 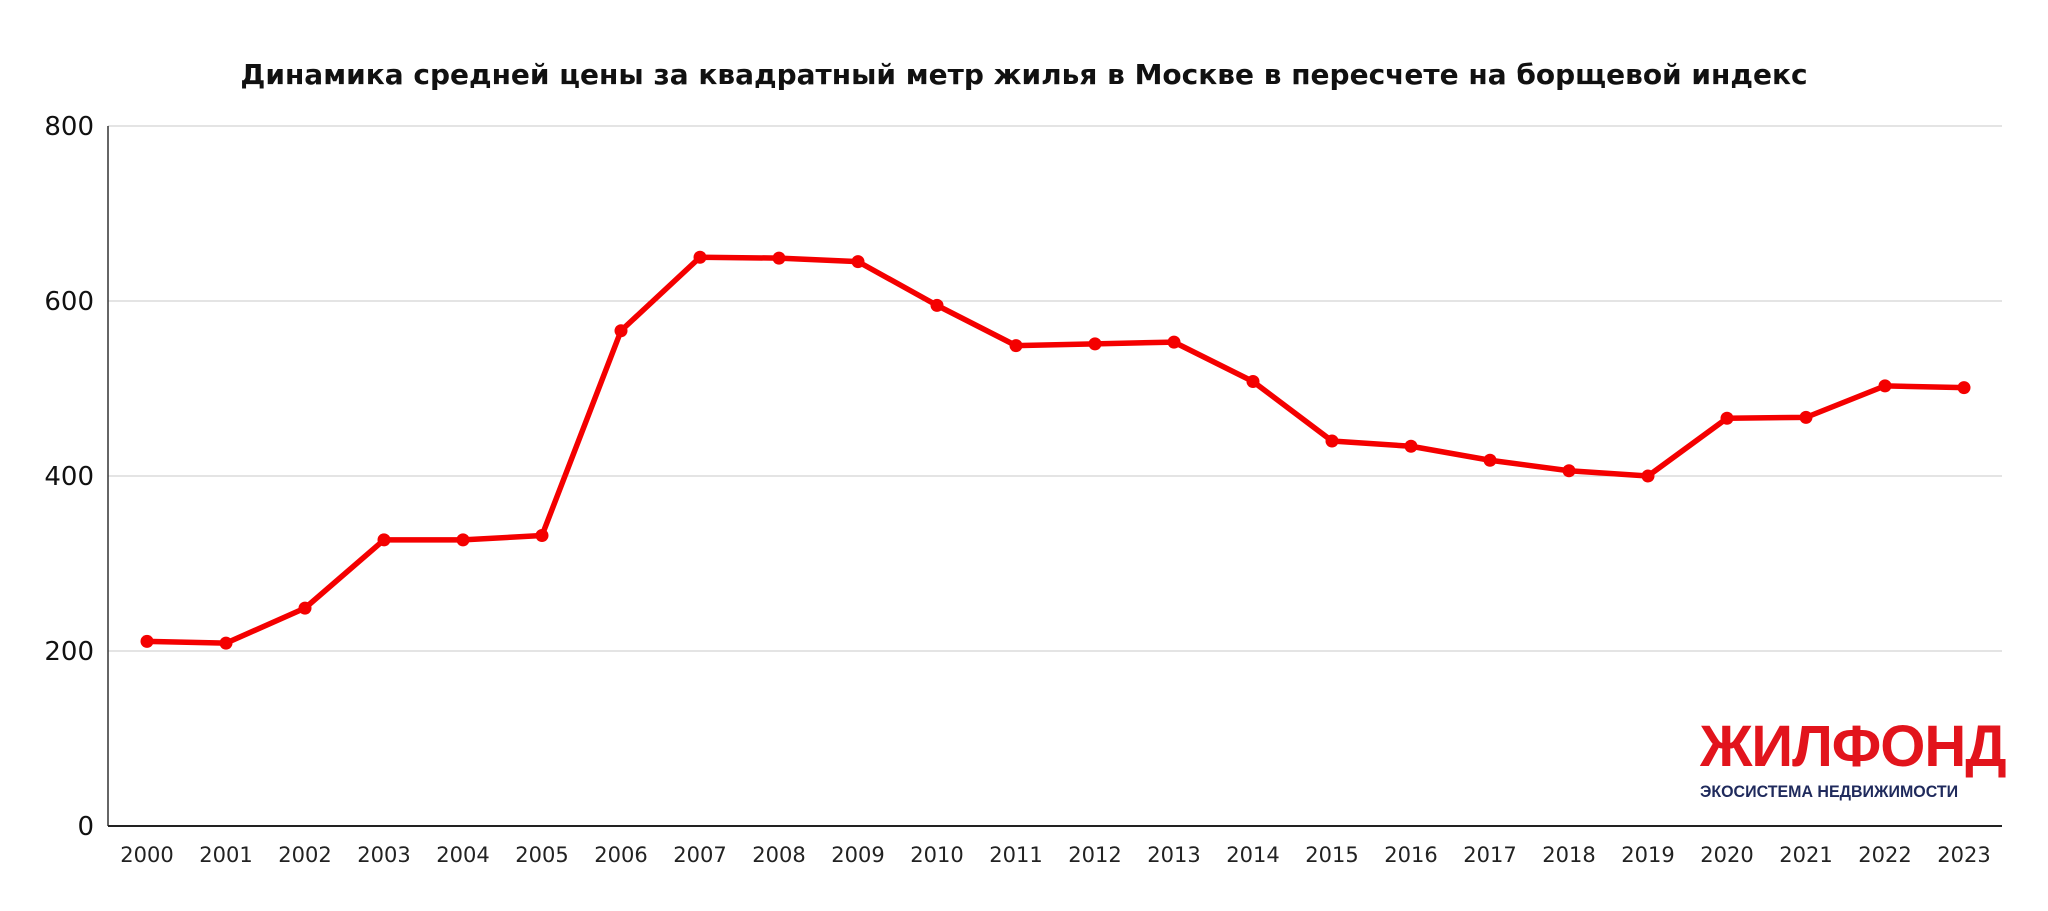 I want to click on x-tick-label: 2012, so click(x=1094, y=855).